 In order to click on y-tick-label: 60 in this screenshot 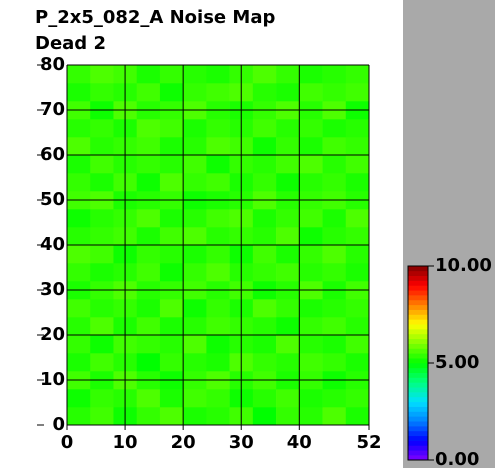, I will do `click(52, 154)`.